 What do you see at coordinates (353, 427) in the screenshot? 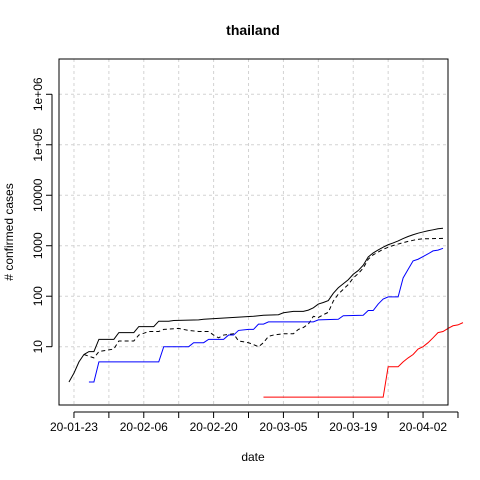
I see `x-tick-label: 20-03-19` at bounding box center [353, 427].